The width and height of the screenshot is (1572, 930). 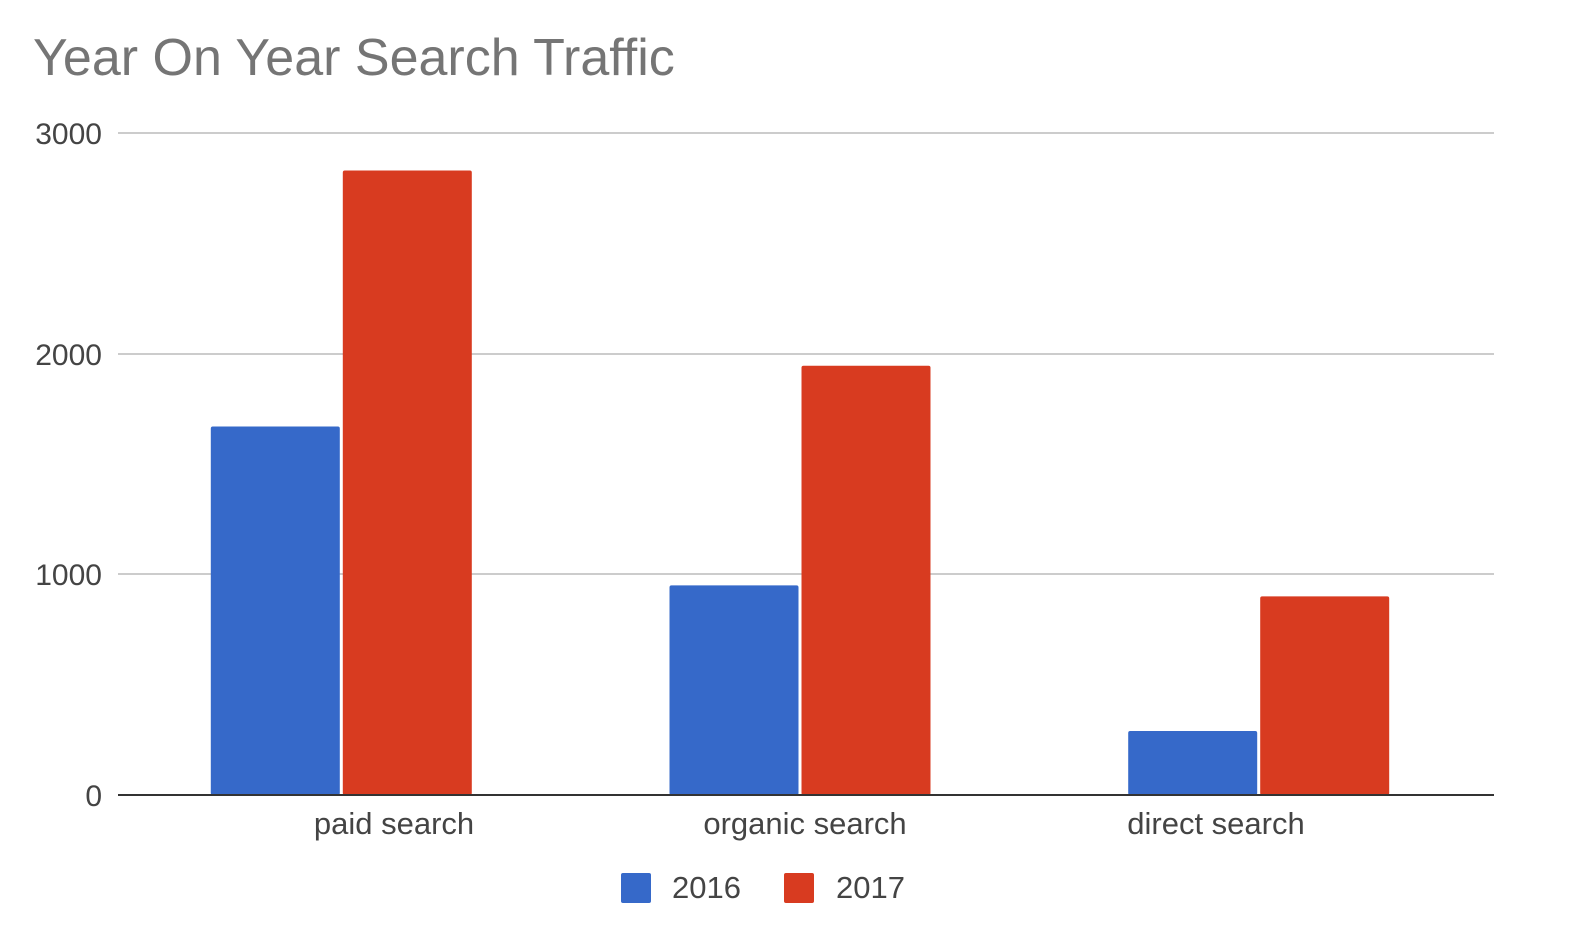 I want to click on y-tick-label-3000: 3000, so click(x=68, y=134).